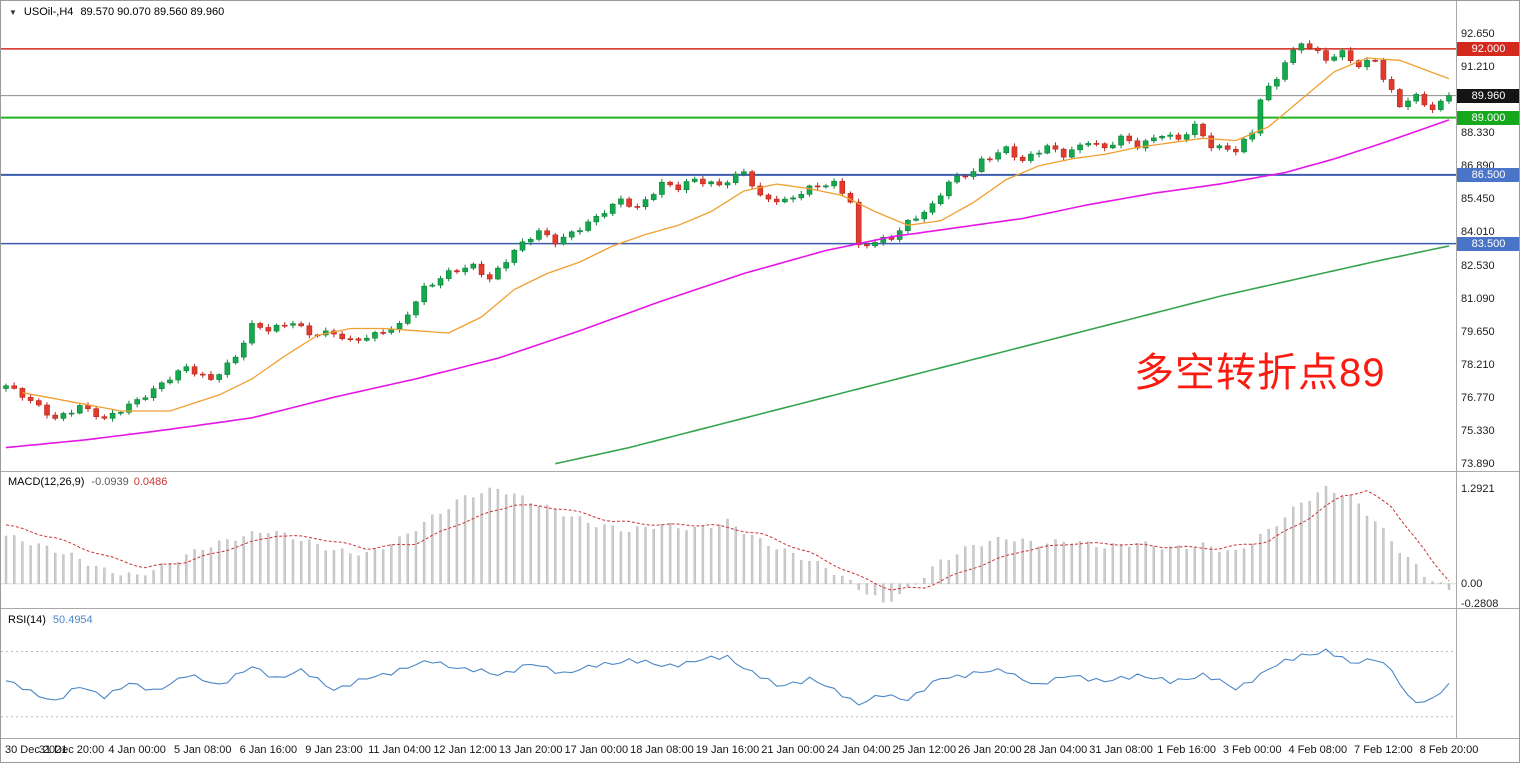 This screenshot has width=1520, height=763. Describe the element at coordinates (110, 482) in the screenshot. I see `macd-main-value: -0.0939` at that location.